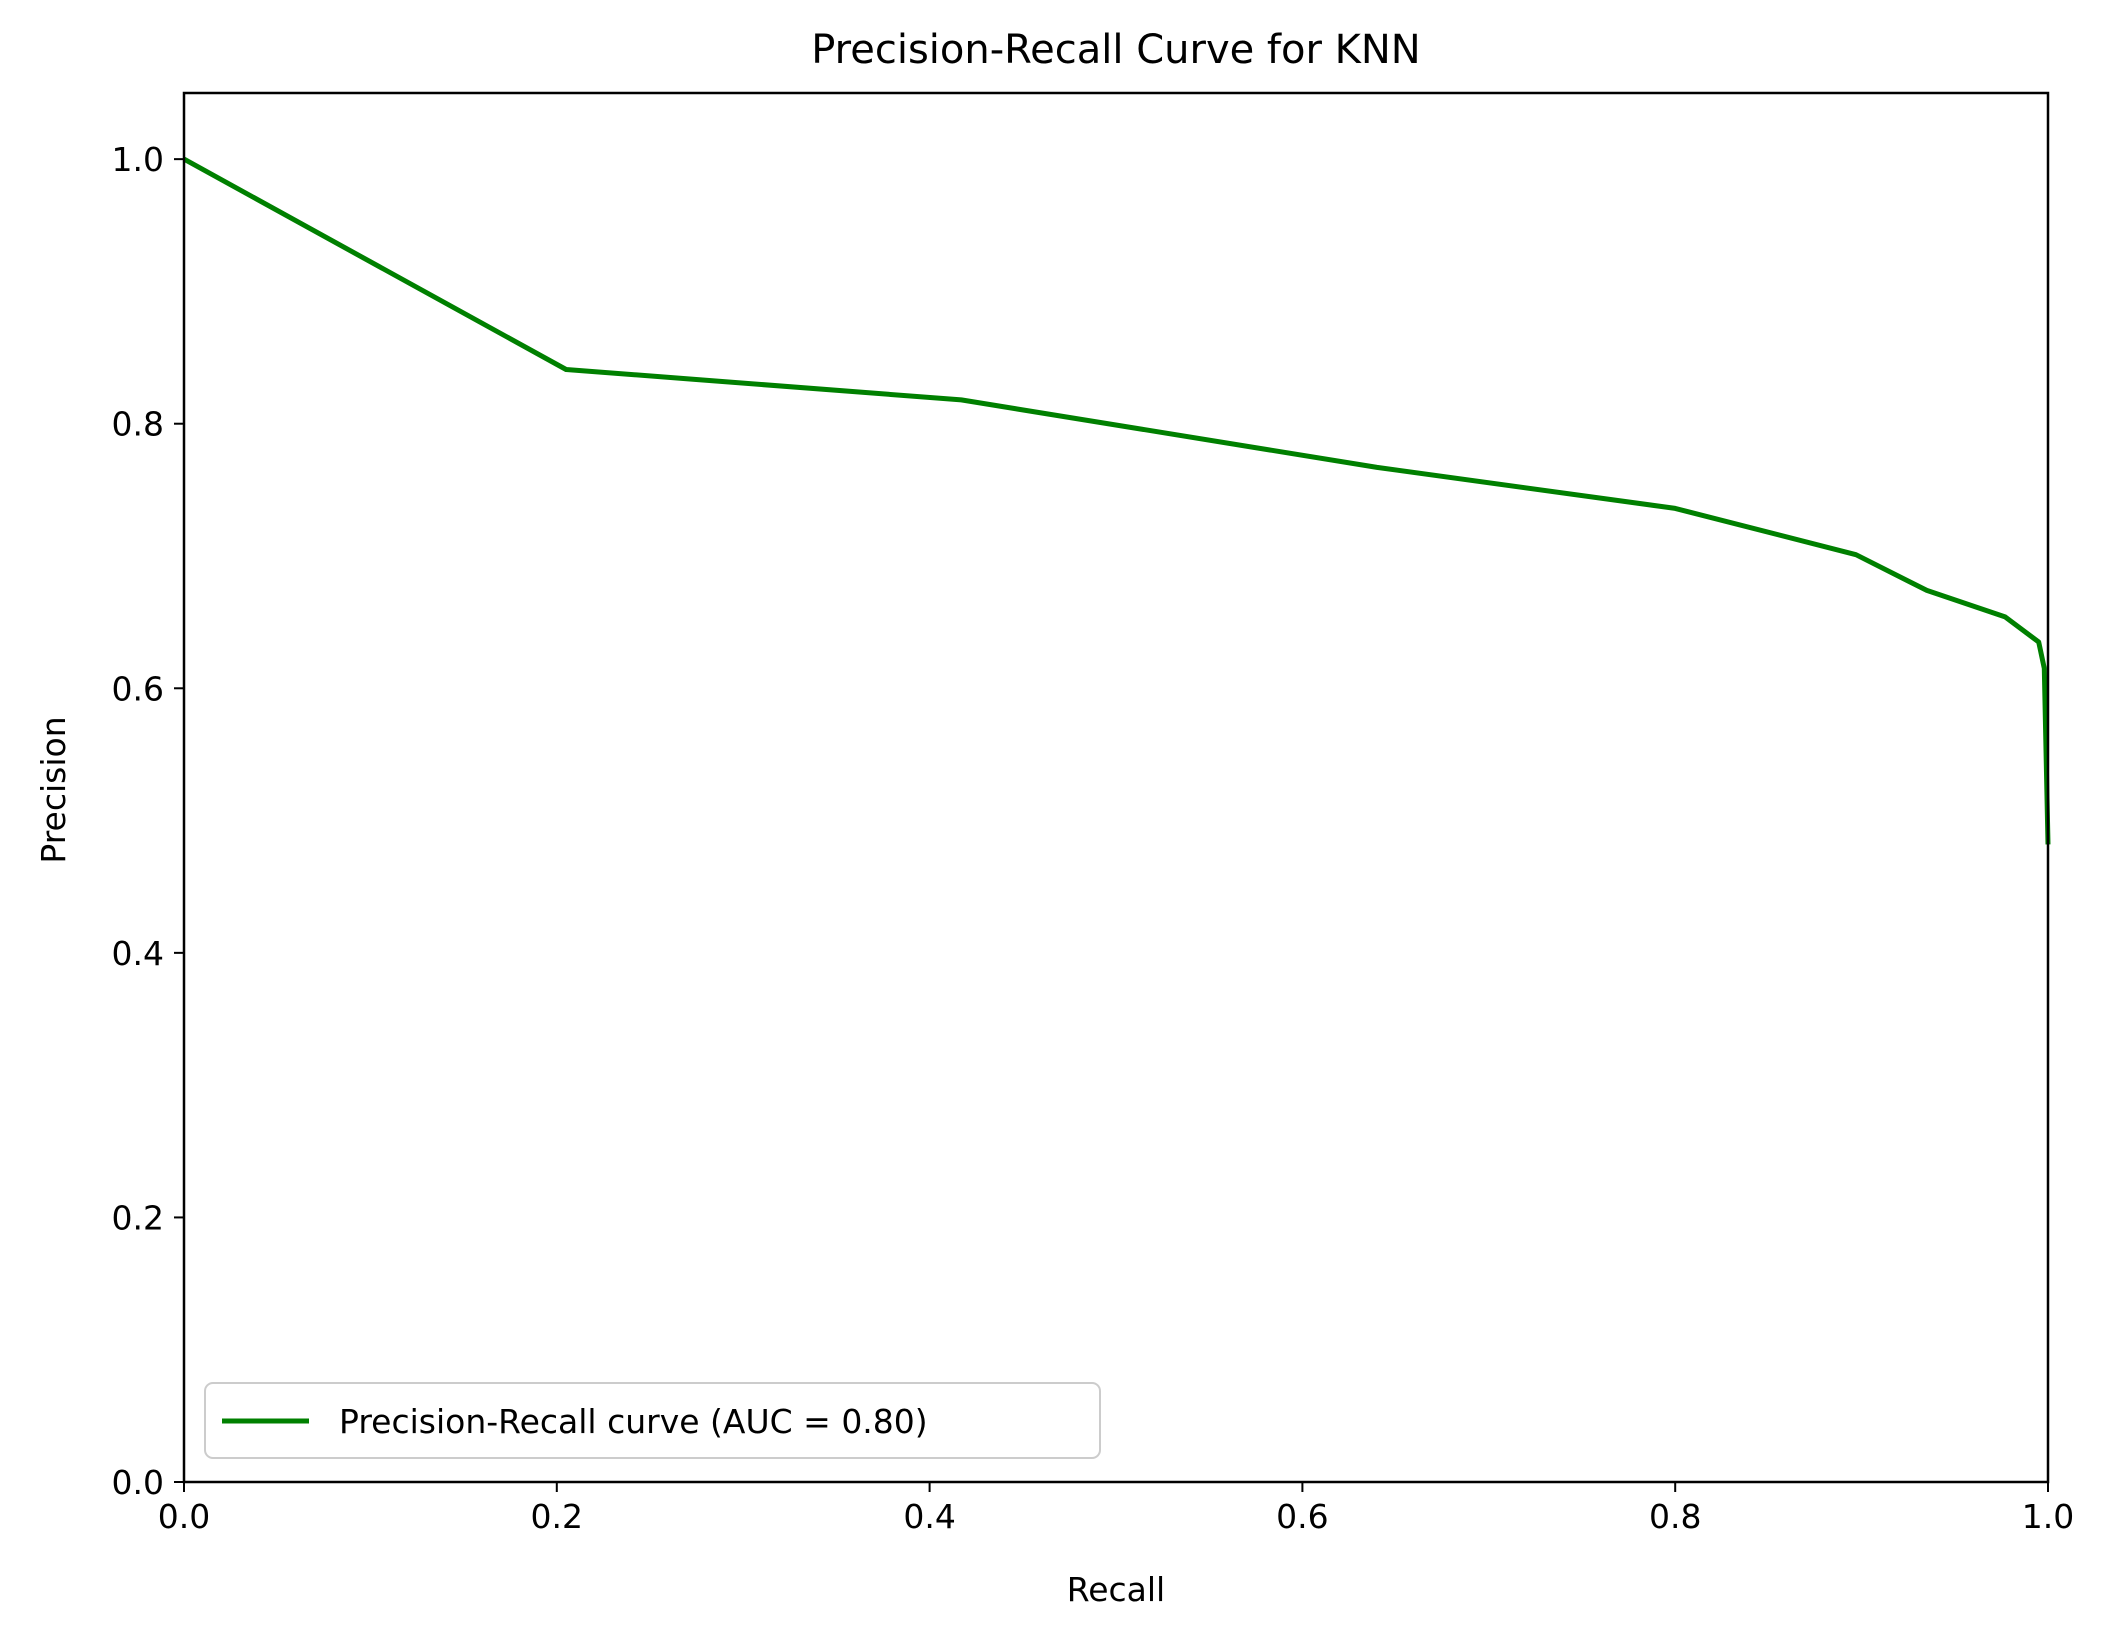  Describe the element at coordinates (557, 1516) in the screenshot. I see `x-tick-label: 0.2` at that location.